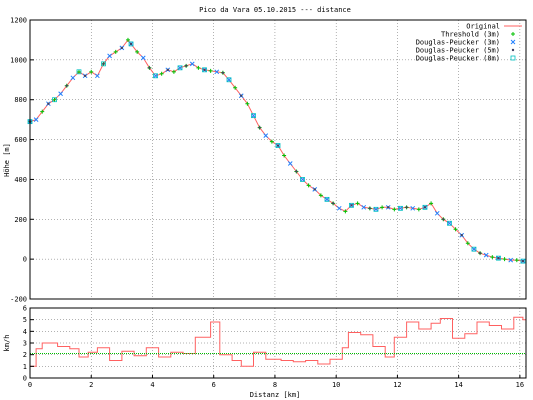  What do you see at coordinates (458, 59) in the screenshot?
I see `legend-label: Douglas-Peucker (8m)` at bounding box center [458, 59].